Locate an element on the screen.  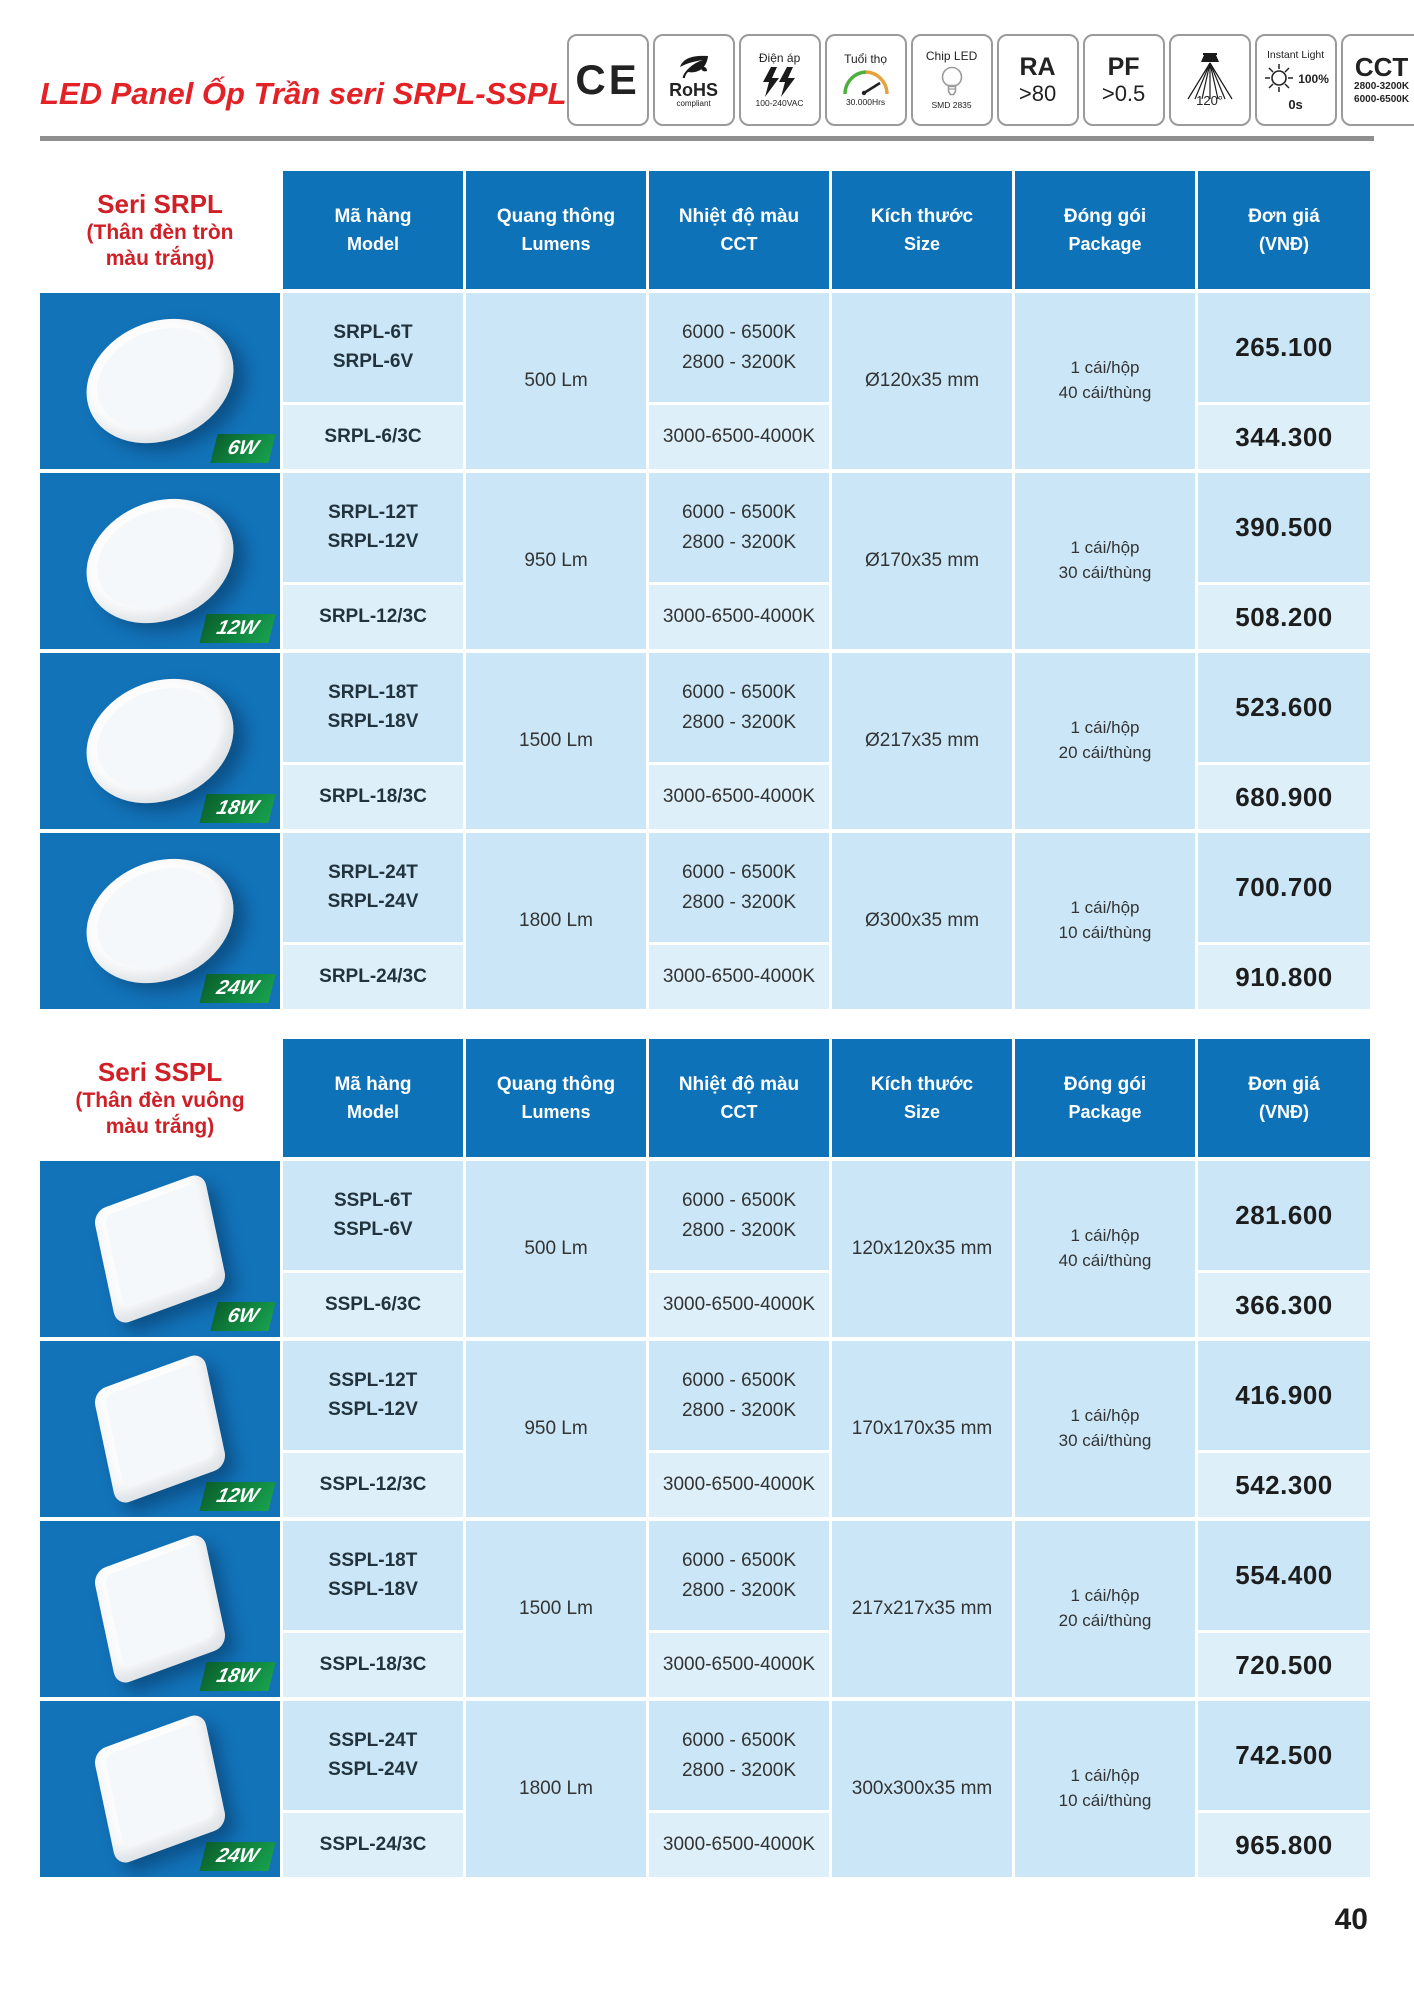
price-cell: 265.100 344.300 is located at coordinates (1284, 381).